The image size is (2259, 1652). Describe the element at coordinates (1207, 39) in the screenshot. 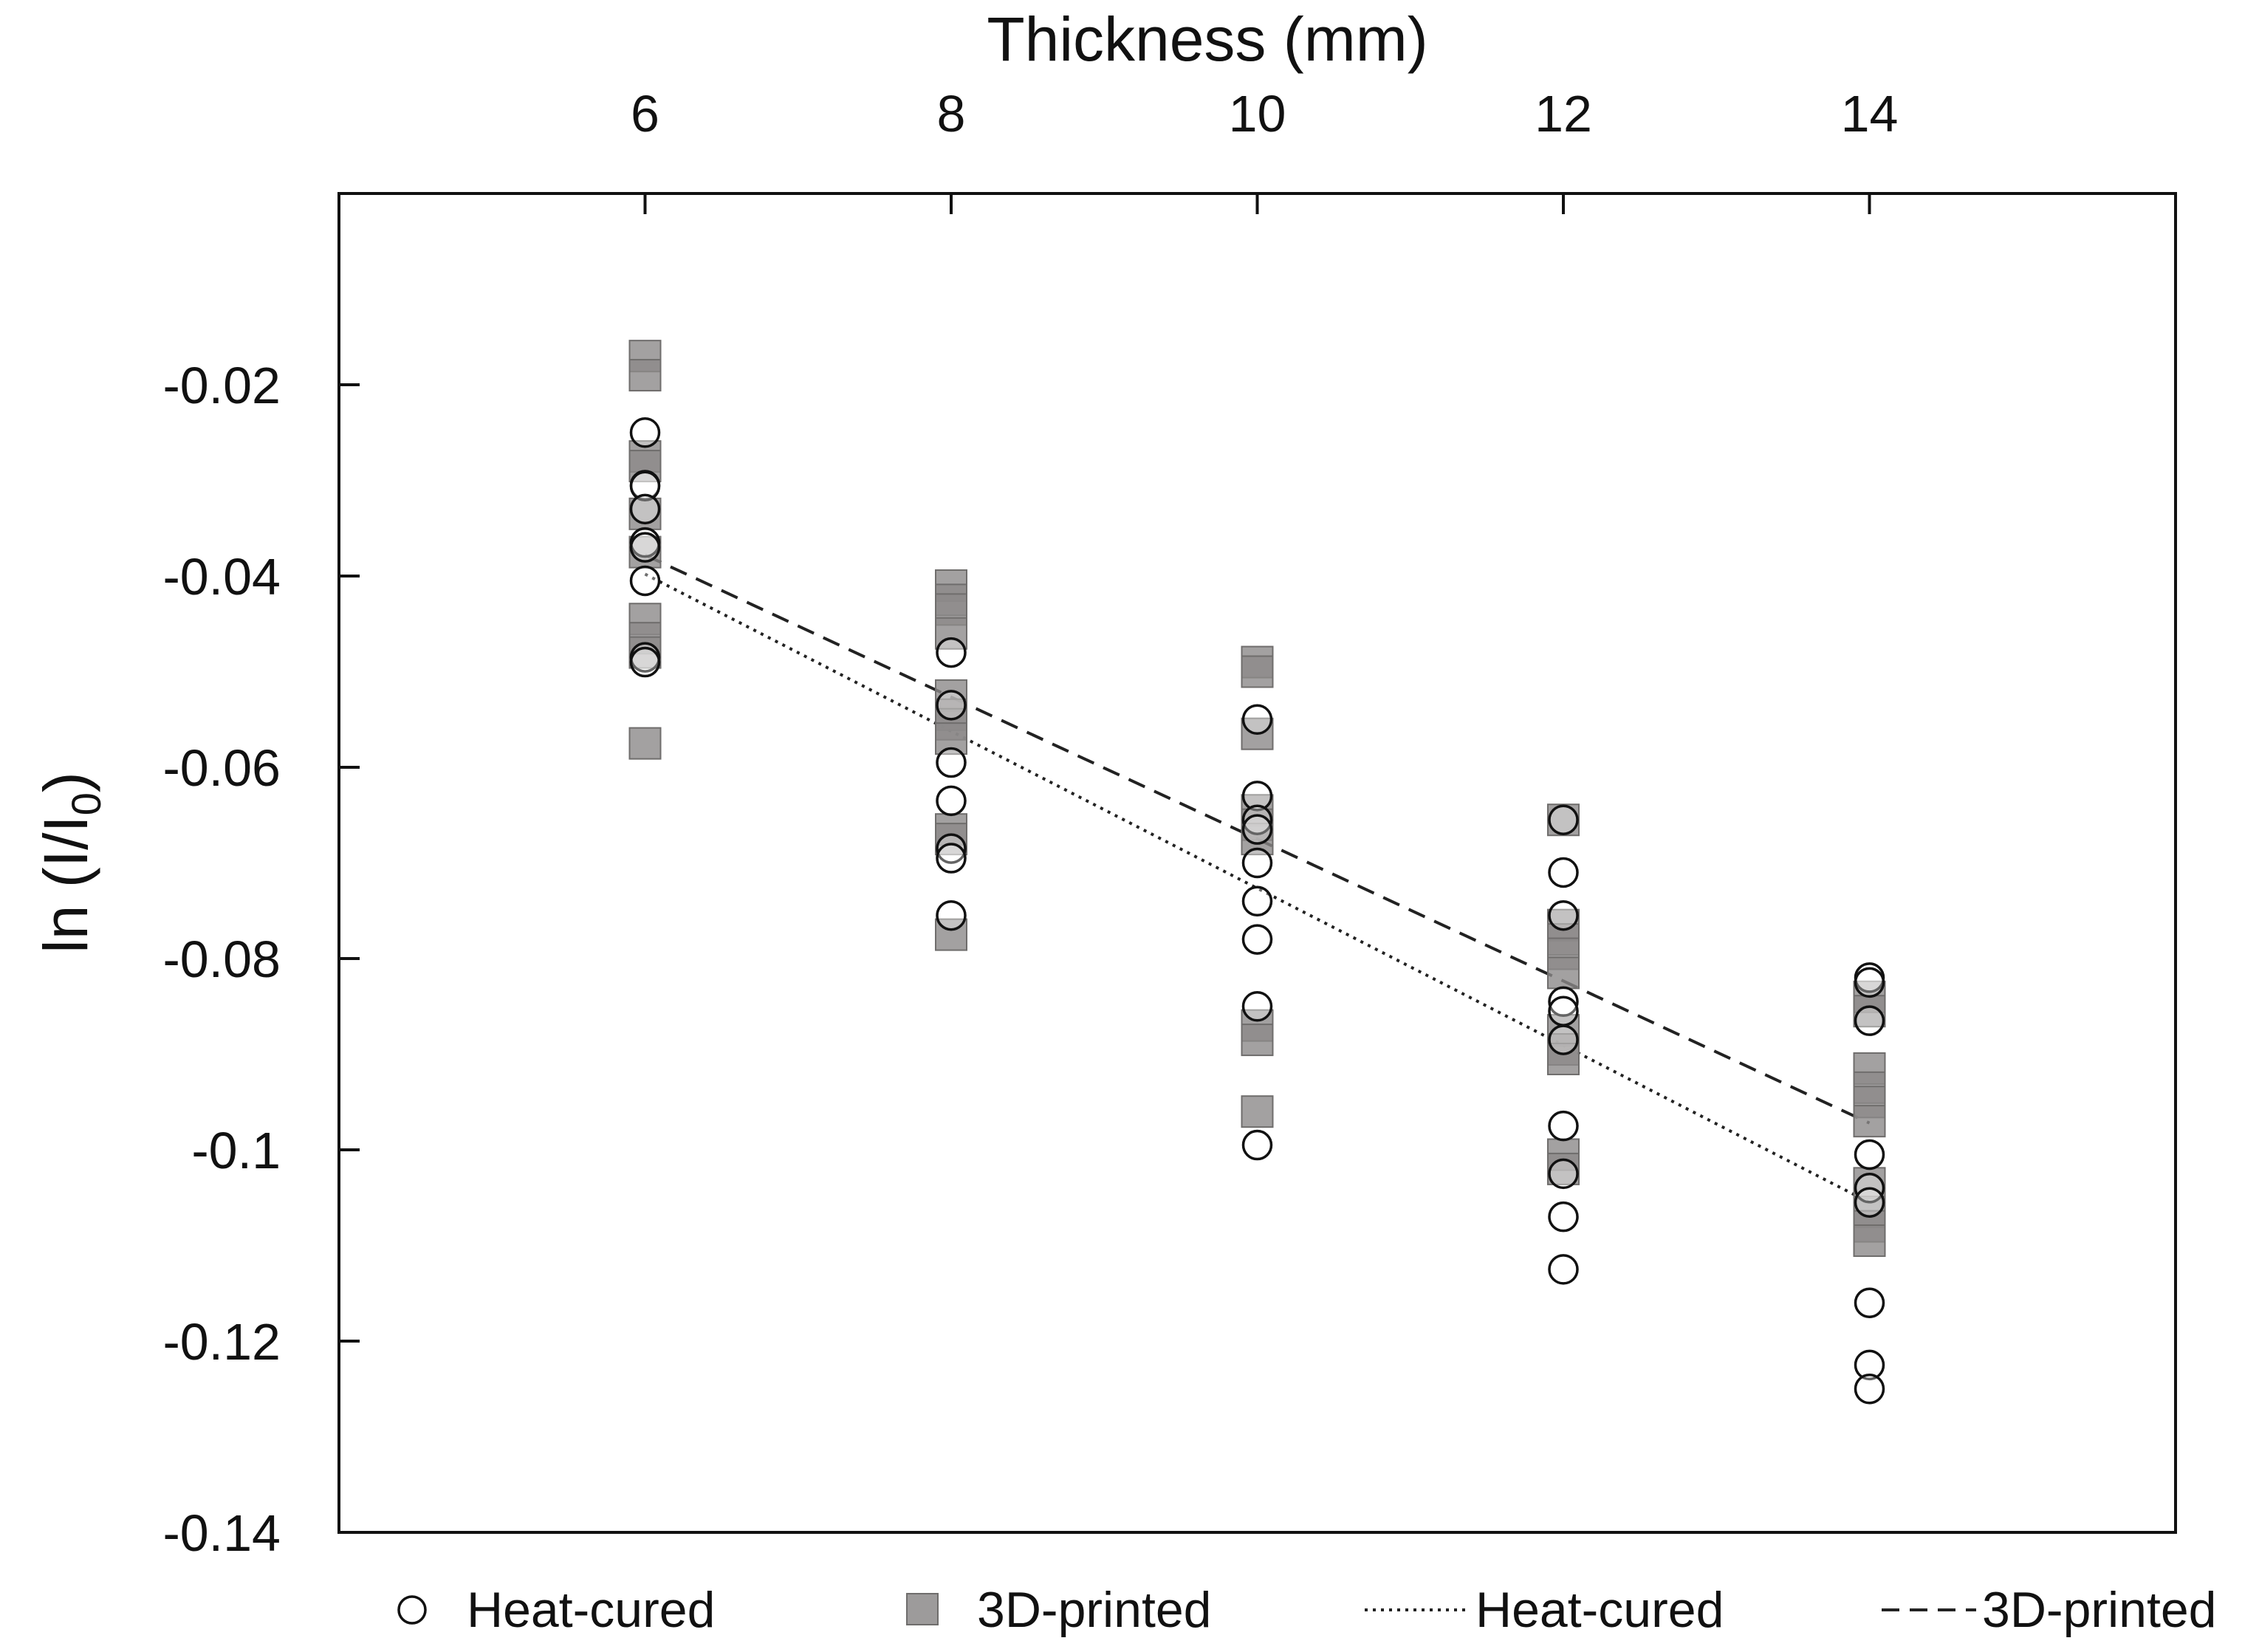

I see `x-axis-title: Thickness (mm)` at that location.